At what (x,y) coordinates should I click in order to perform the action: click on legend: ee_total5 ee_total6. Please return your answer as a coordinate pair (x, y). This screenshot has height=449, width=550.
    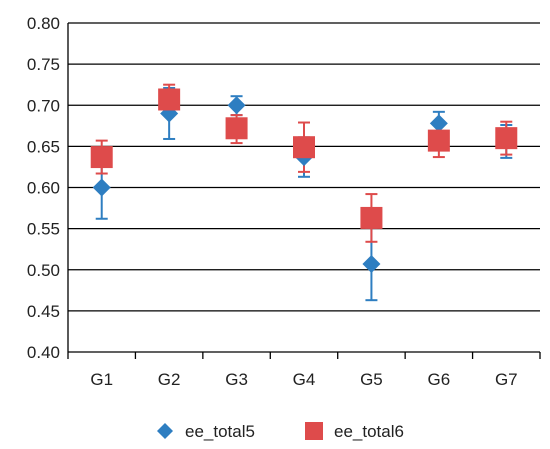
    Looking at the image, I should click on (280, 431).